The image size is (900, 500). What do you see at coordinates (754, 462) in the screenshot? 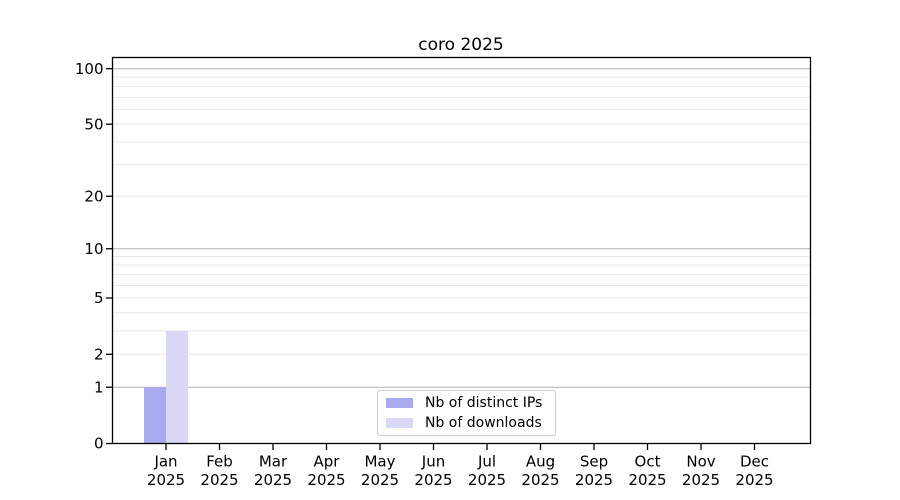
I see `x-tick-label-month: Dec` at bounding box center [754, 462].